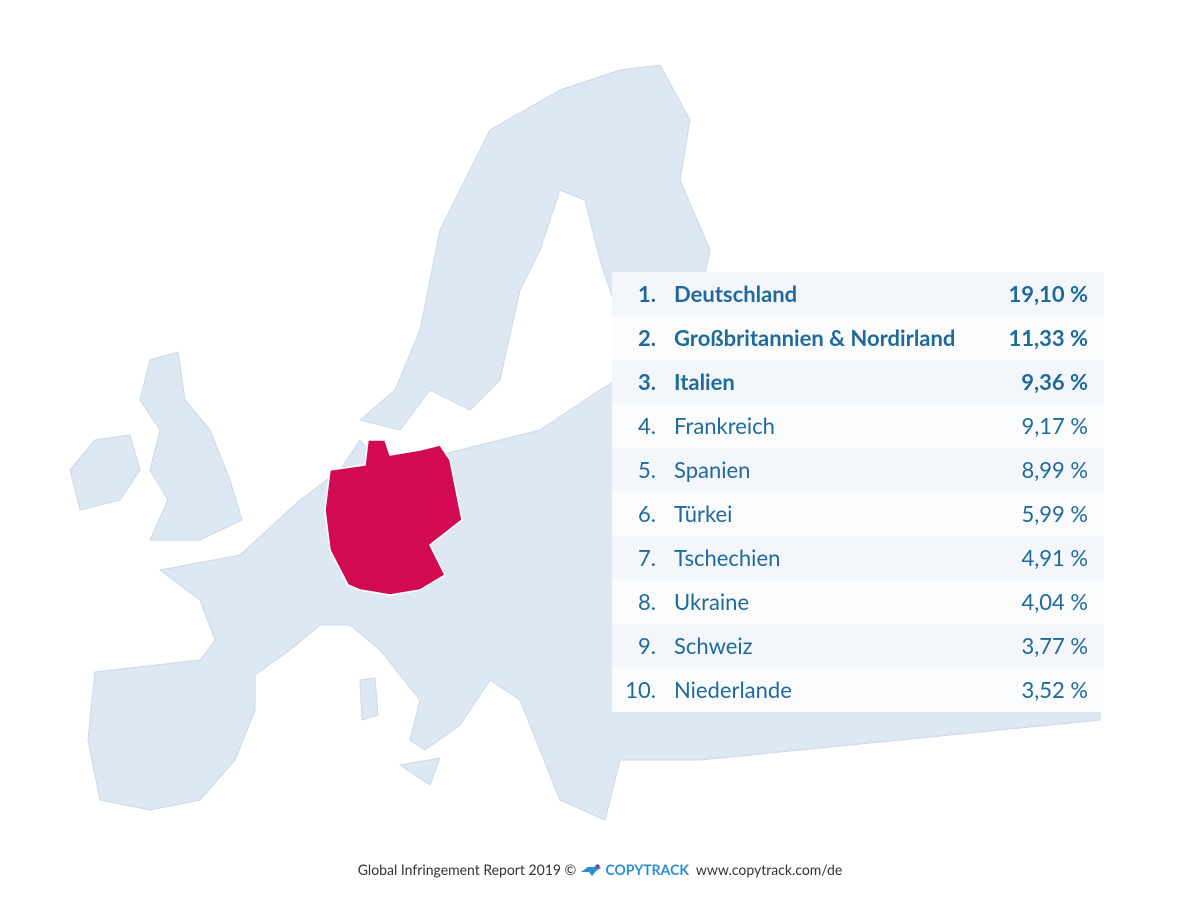  What do you see at coordinates (727, 557) in the screenshot?
I see `country: Tschechien` at bounding box center [727, 557].